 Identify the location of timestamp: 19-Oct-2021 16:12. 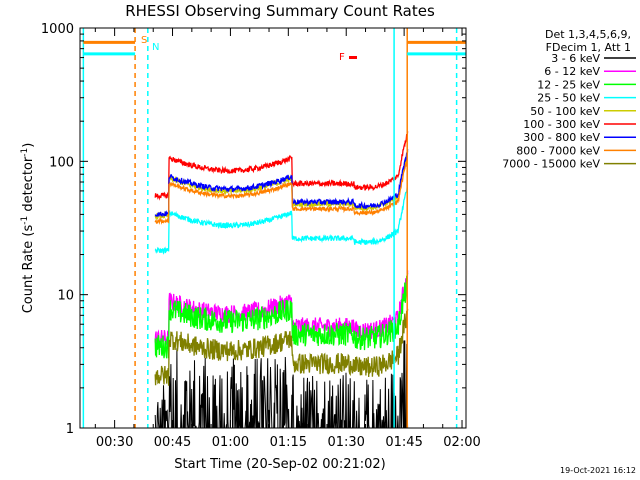
(598, 470).